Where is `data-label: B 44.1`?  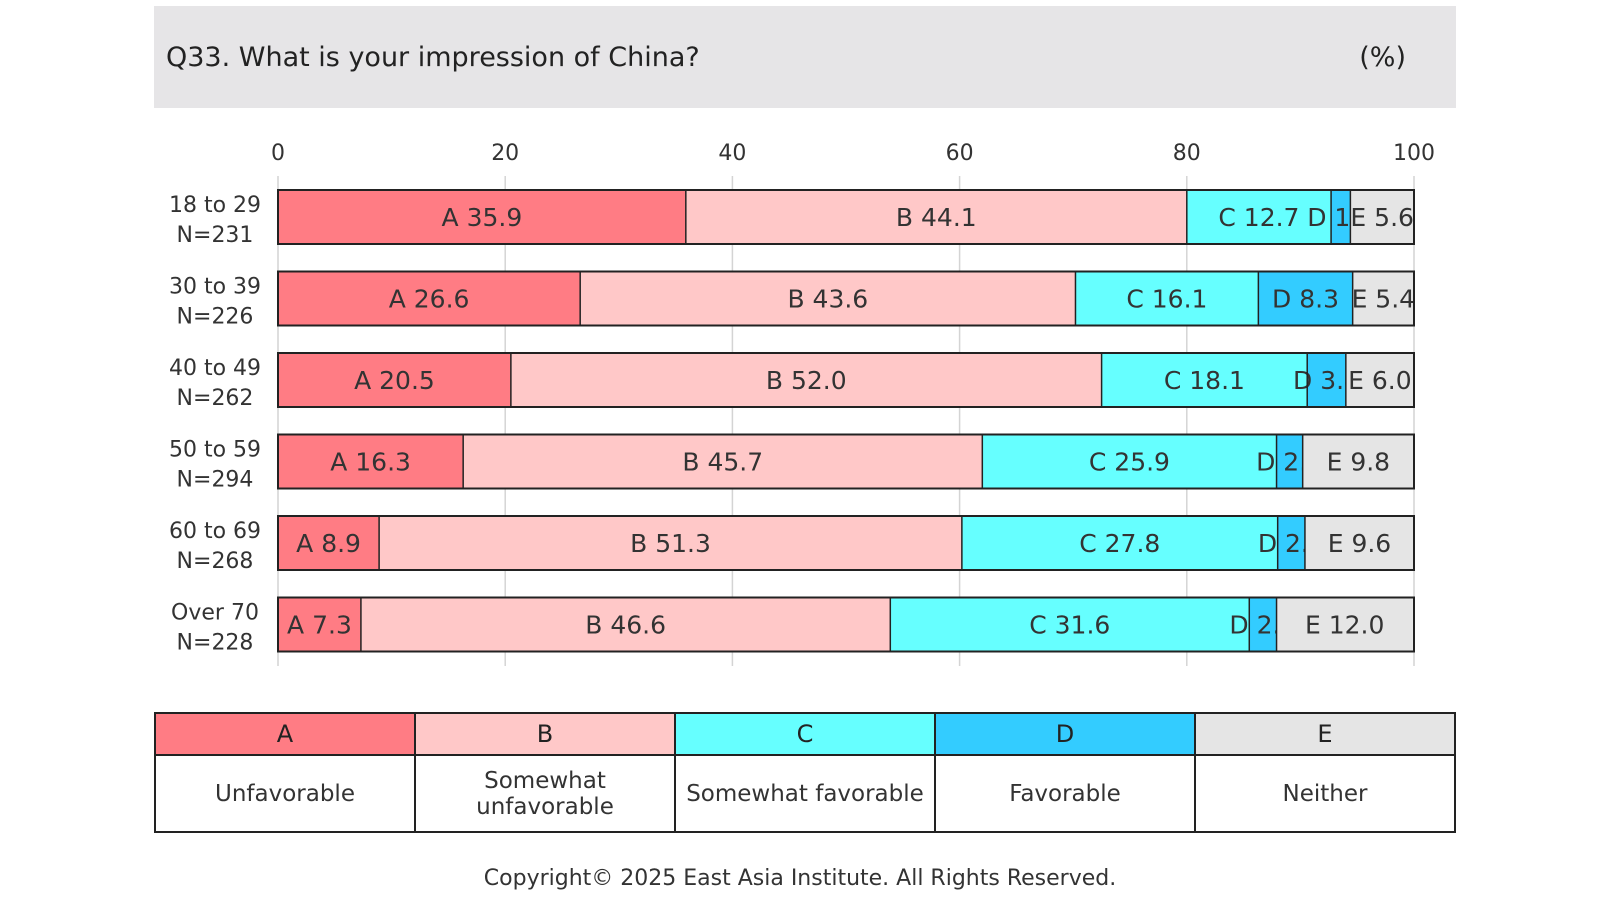 data-label: B 44.1 is located at coordinates (936, 217).